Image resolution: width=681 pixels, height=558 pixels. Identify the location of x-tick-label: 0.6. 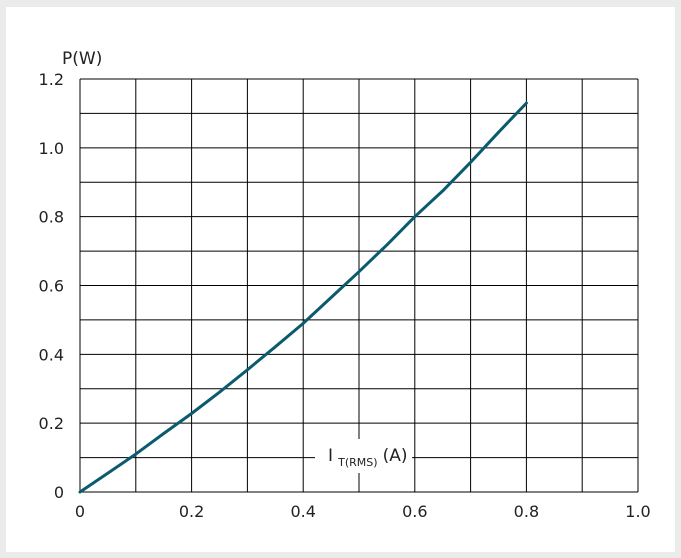
(414, 511).